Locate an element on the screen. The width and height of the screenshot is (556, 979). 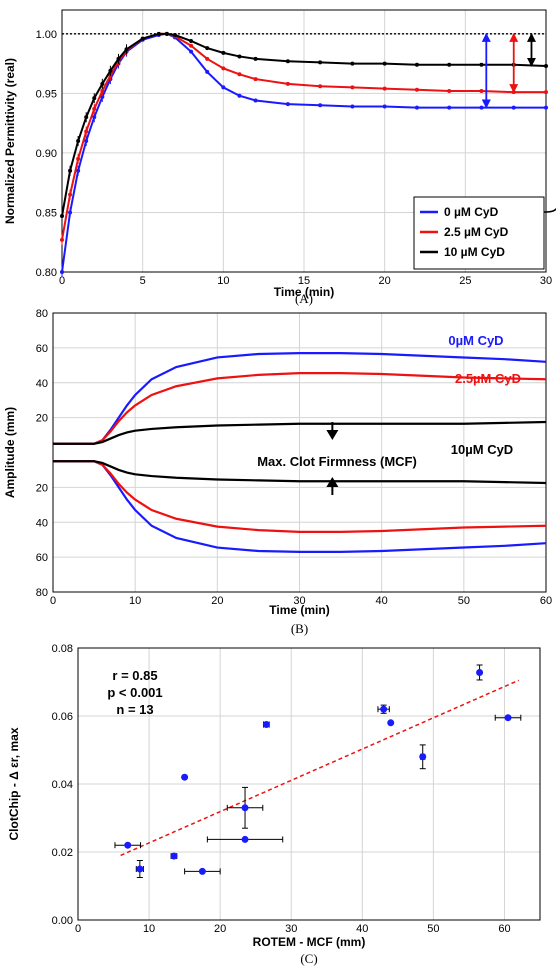
y-tick-label: 0.04 is located at coordinates (62, 785).